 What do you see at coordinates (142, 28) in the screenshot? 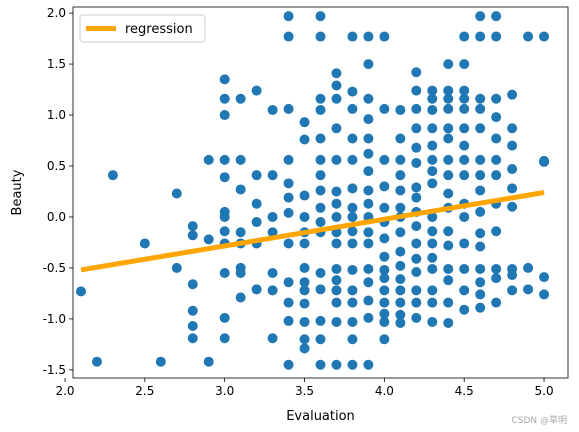
I see `legend: regression` at bounding box center [142, 28].